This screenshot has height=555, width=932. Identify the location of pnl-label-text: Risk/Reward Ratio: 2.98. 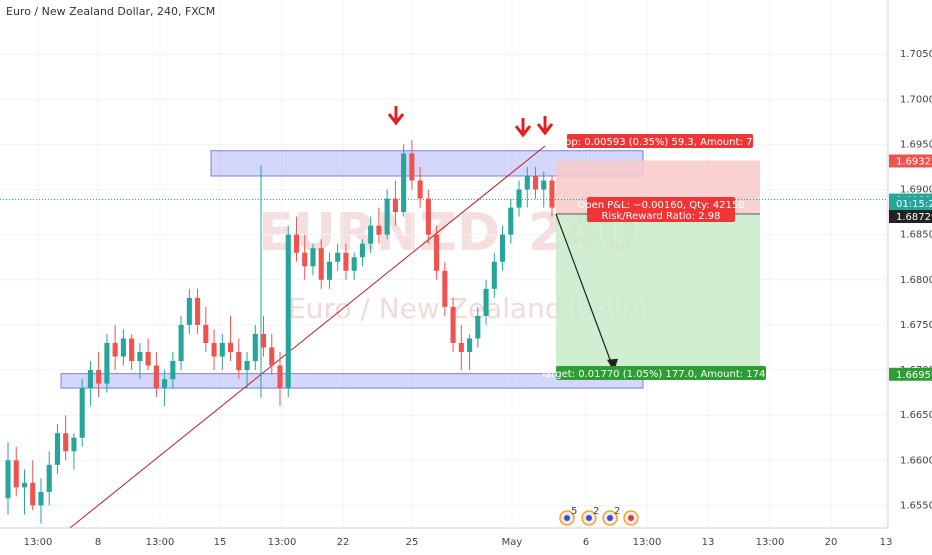
(660, 216).